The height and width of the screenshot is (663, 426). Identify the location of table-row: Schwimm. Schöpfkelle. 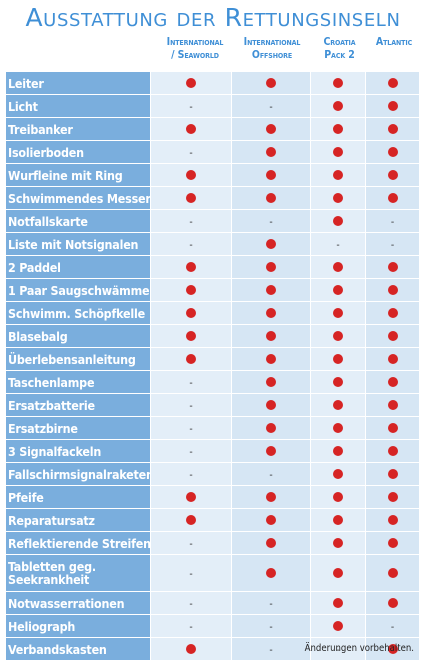
(212, 313).